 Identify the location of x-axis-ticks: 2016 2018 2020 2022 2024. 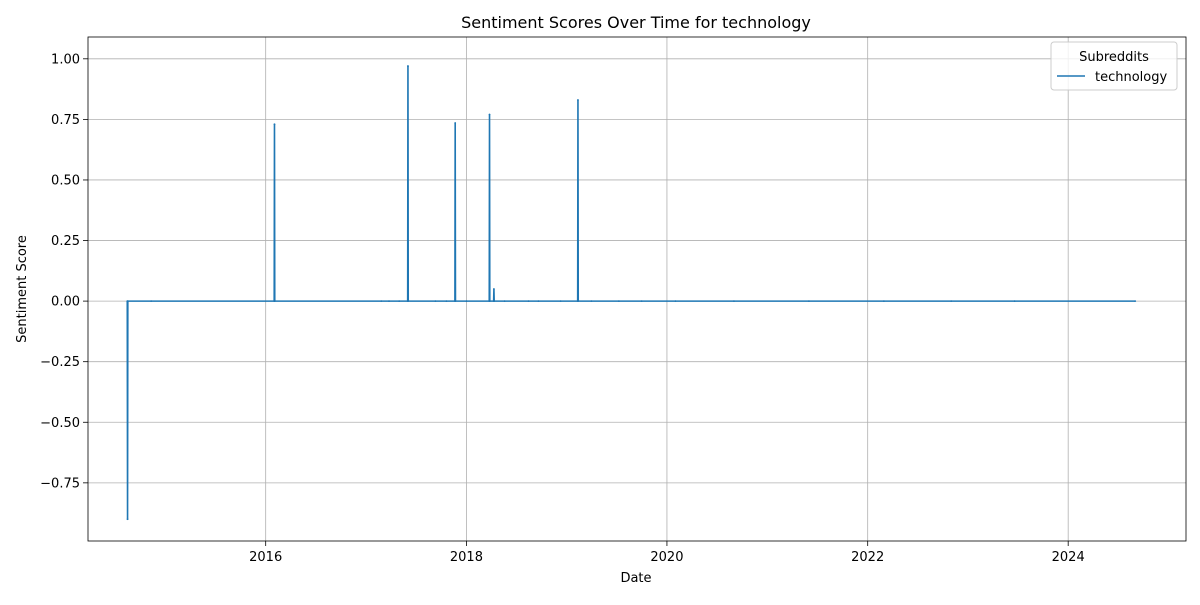
(667, 553).